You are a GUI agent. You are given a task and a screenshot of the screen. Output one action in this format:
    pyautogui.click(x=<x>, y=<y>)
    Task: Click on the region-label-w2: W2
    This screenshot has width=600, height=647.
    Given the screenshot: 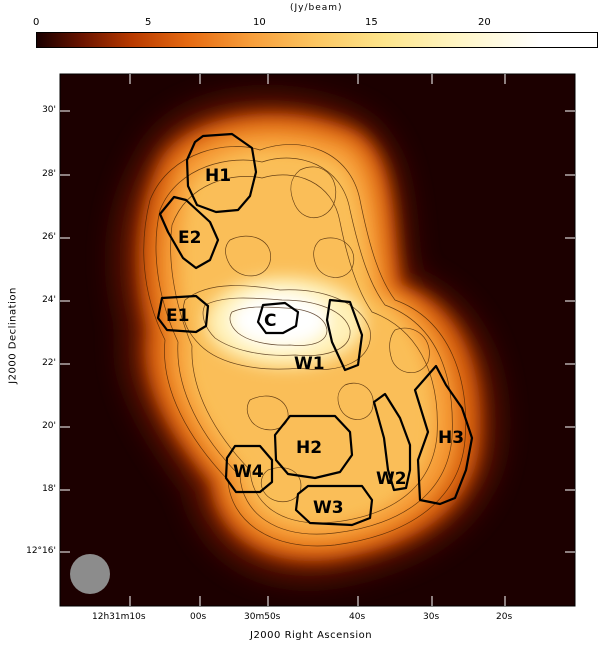 What is the action you would take?
    pyautogui.click(x=391, y=479)
    